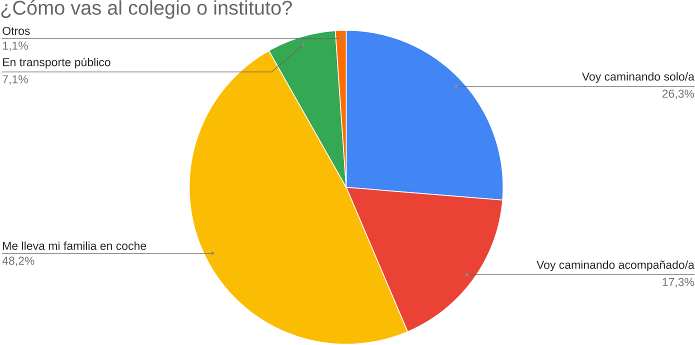  I want to click on slice-label: Voy caminando acompañado/a, so click(615, 266).